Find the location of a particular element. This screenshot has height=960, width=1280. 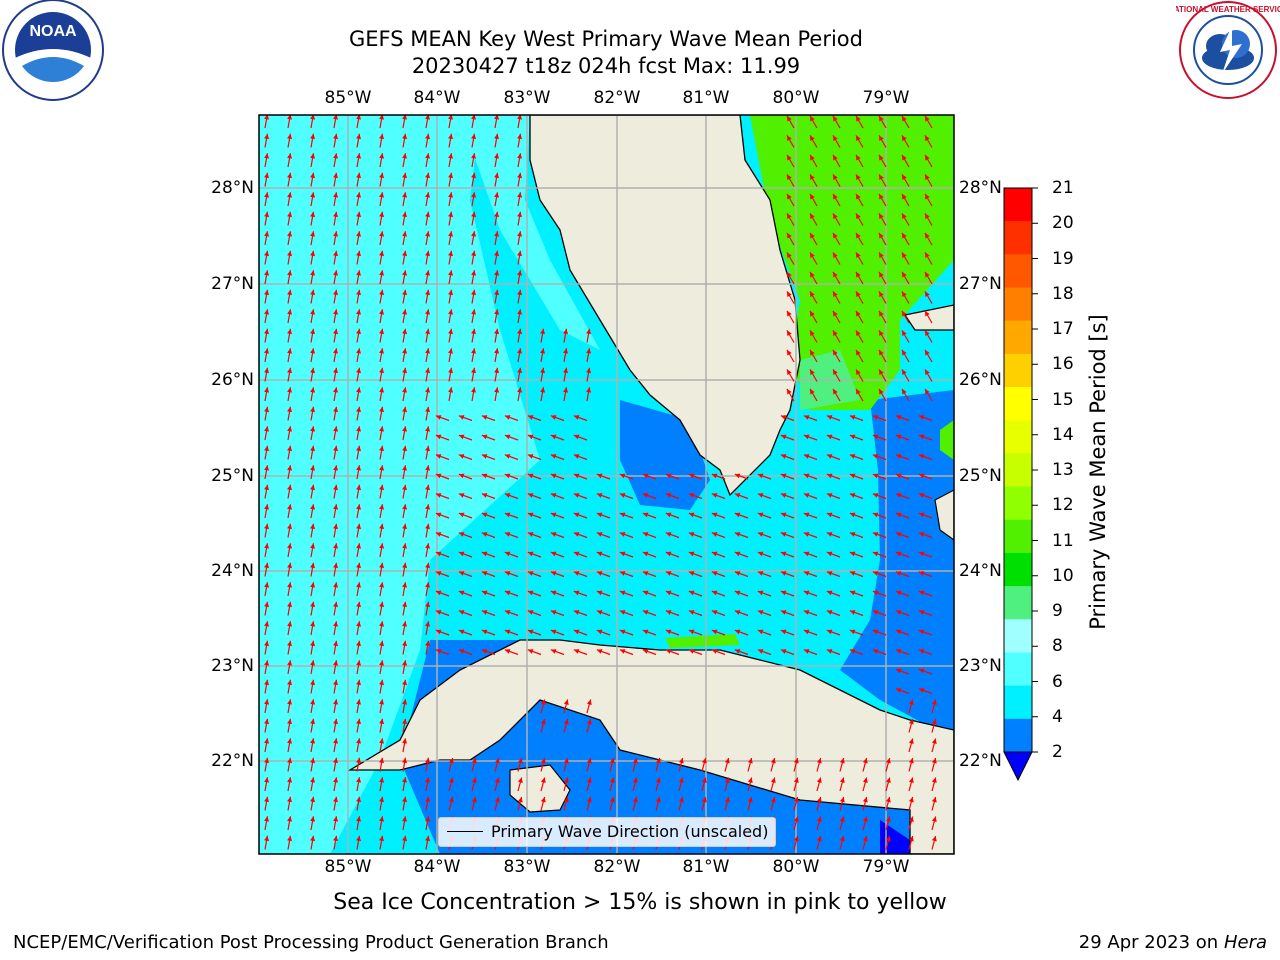

lon-label-top: 79°W is located at coordinates (886, 98).